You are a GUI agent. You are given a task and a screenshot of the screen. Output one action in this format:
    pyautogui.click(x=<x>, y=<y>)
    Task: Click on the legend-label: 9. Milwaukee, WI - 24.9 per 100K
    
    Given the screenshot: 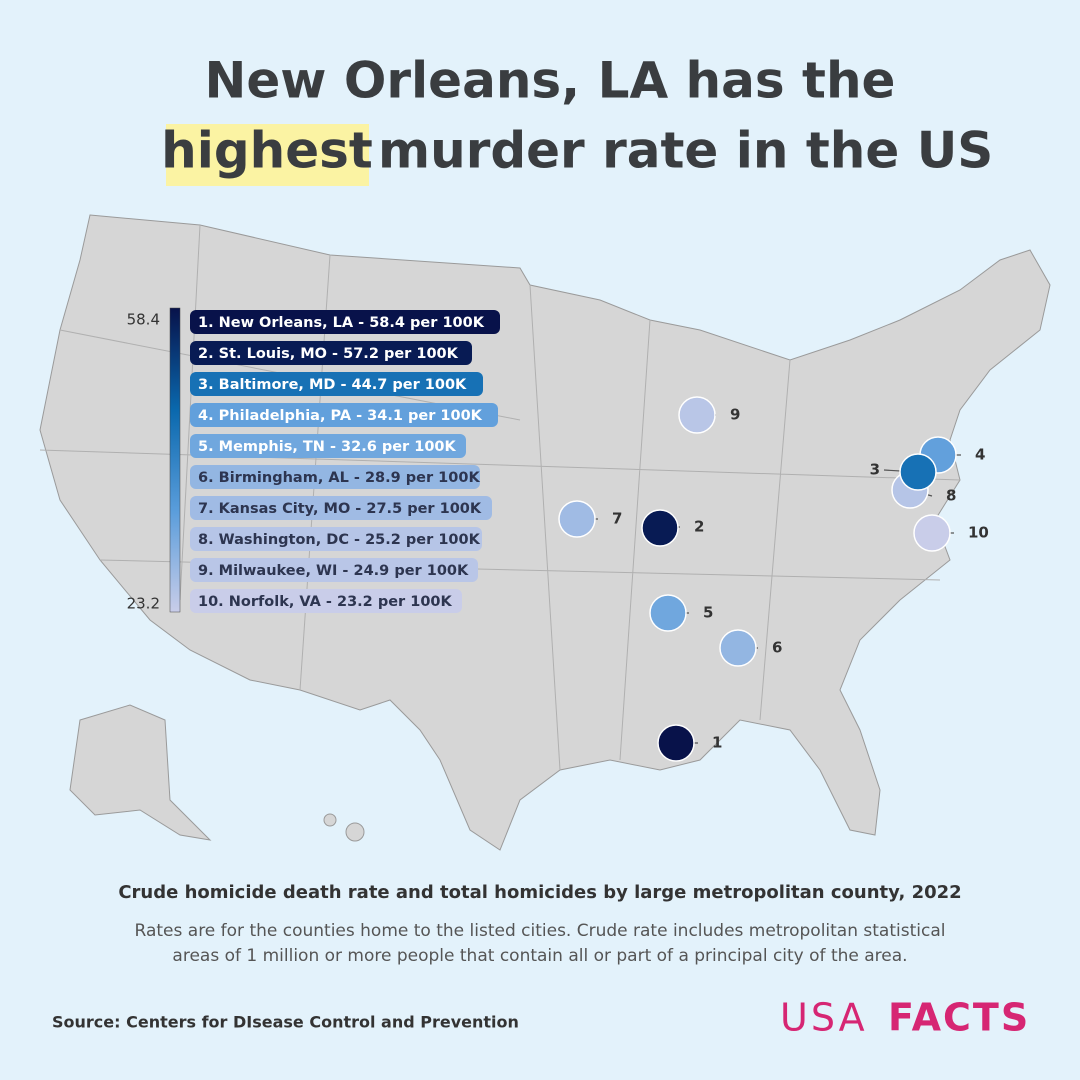 What is the action you would take?
    pyautogui.click(x=333, y=571)
    